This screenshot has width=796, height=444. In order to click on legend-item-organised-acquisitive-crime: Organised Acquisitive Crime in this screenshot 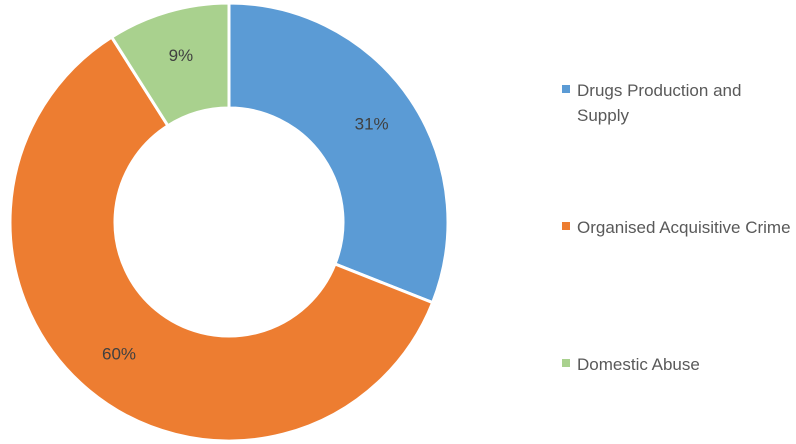, I will do `click(677, 227)`.